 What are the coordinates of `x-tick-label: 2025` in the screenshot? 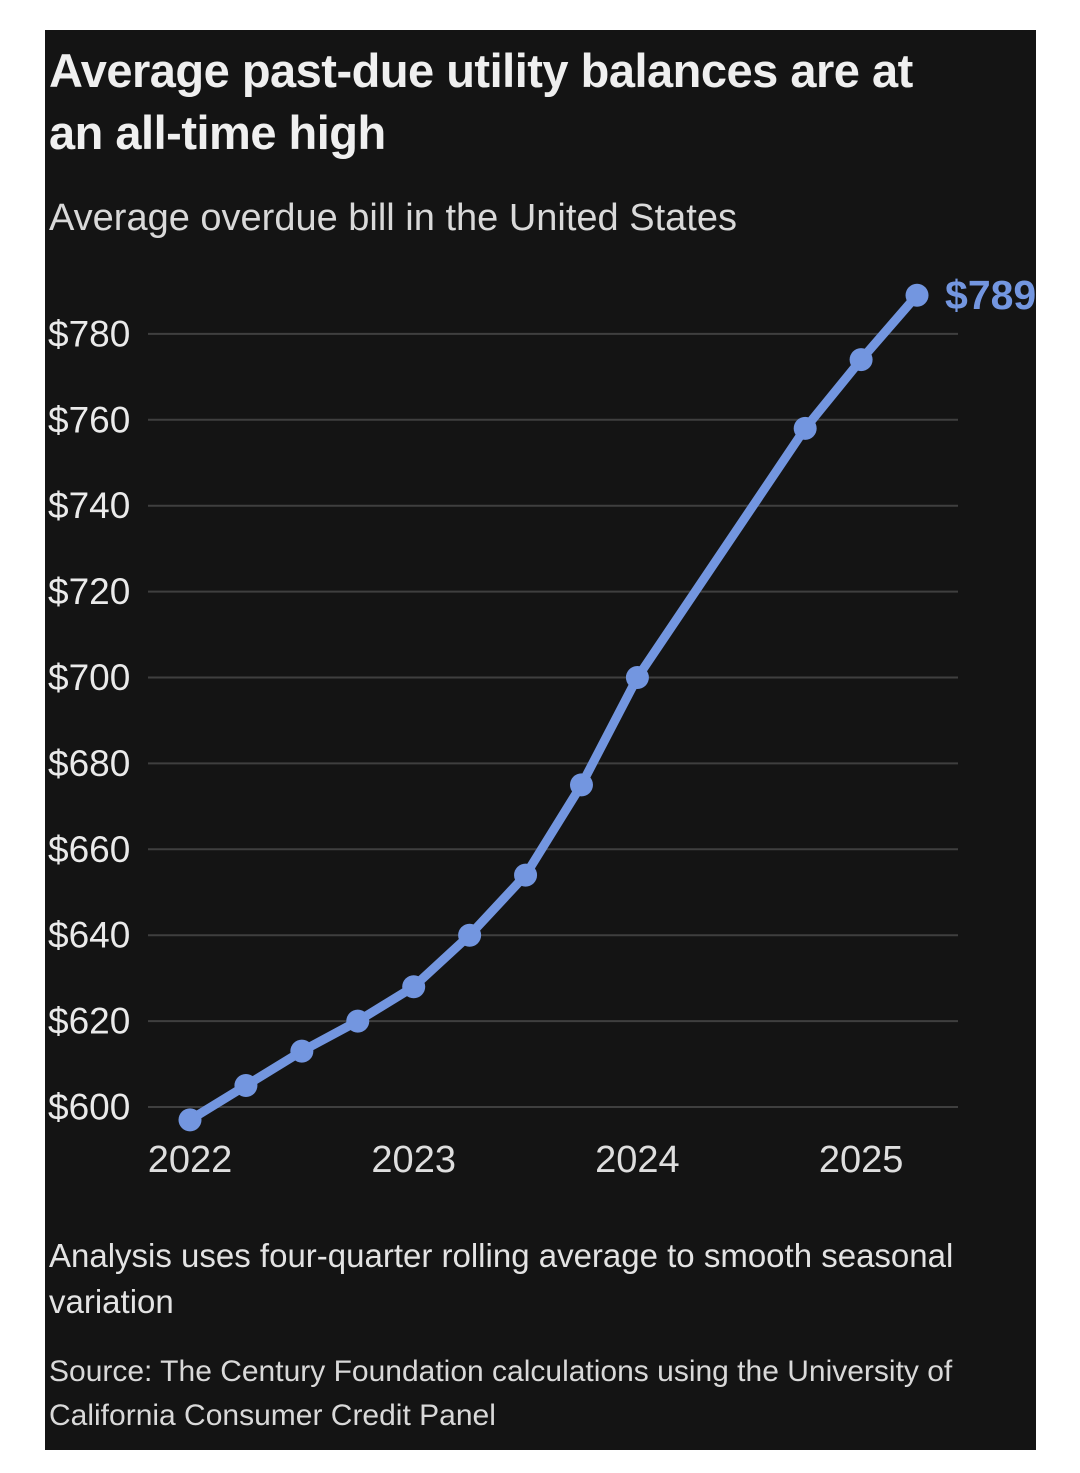 It's located at (861, 1160).